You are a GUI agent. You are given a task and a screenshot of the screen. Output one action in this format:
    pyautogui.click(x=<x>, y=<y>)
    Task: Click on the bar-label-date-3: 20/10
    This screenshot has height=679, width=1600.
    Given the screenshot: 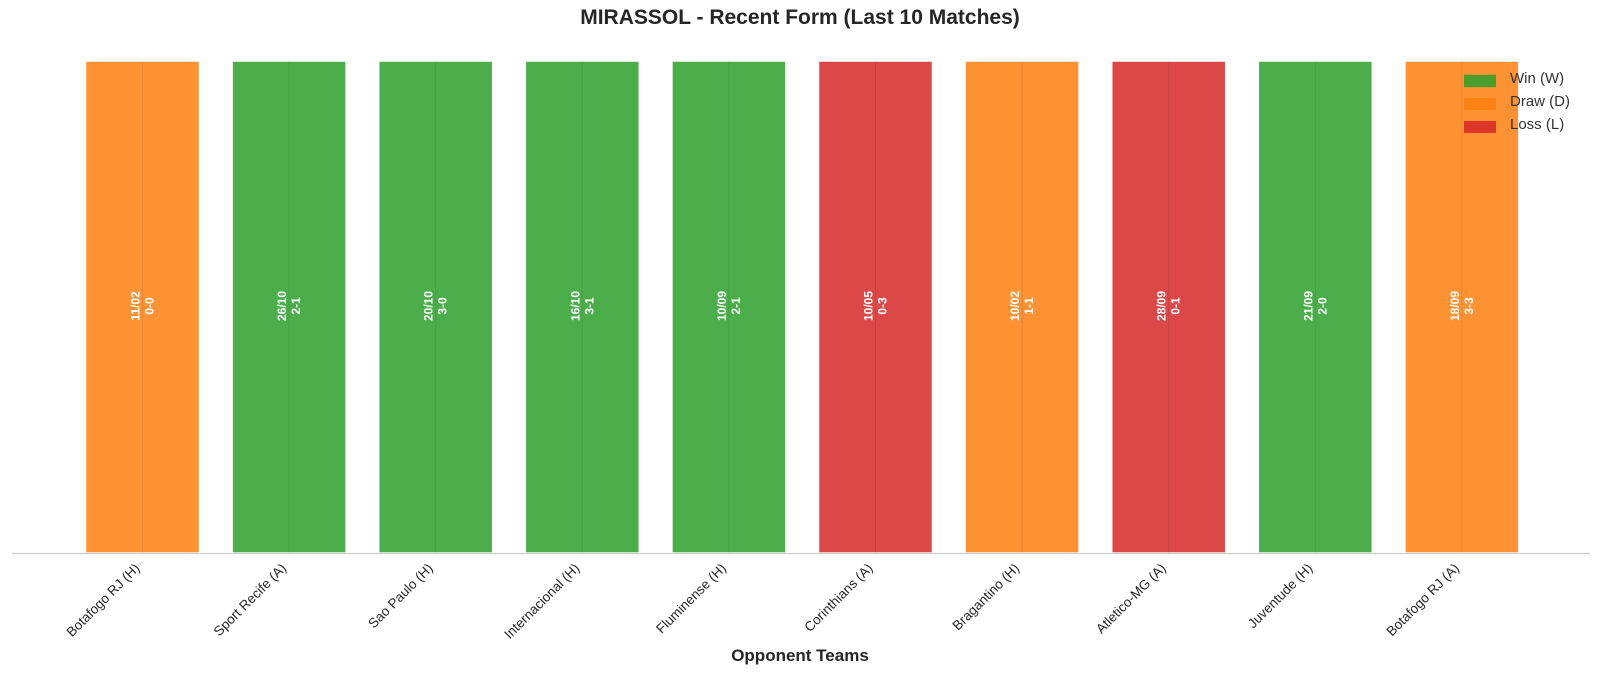 What is the action you would take?
    pyautogui.click(x=429, y=306)
    